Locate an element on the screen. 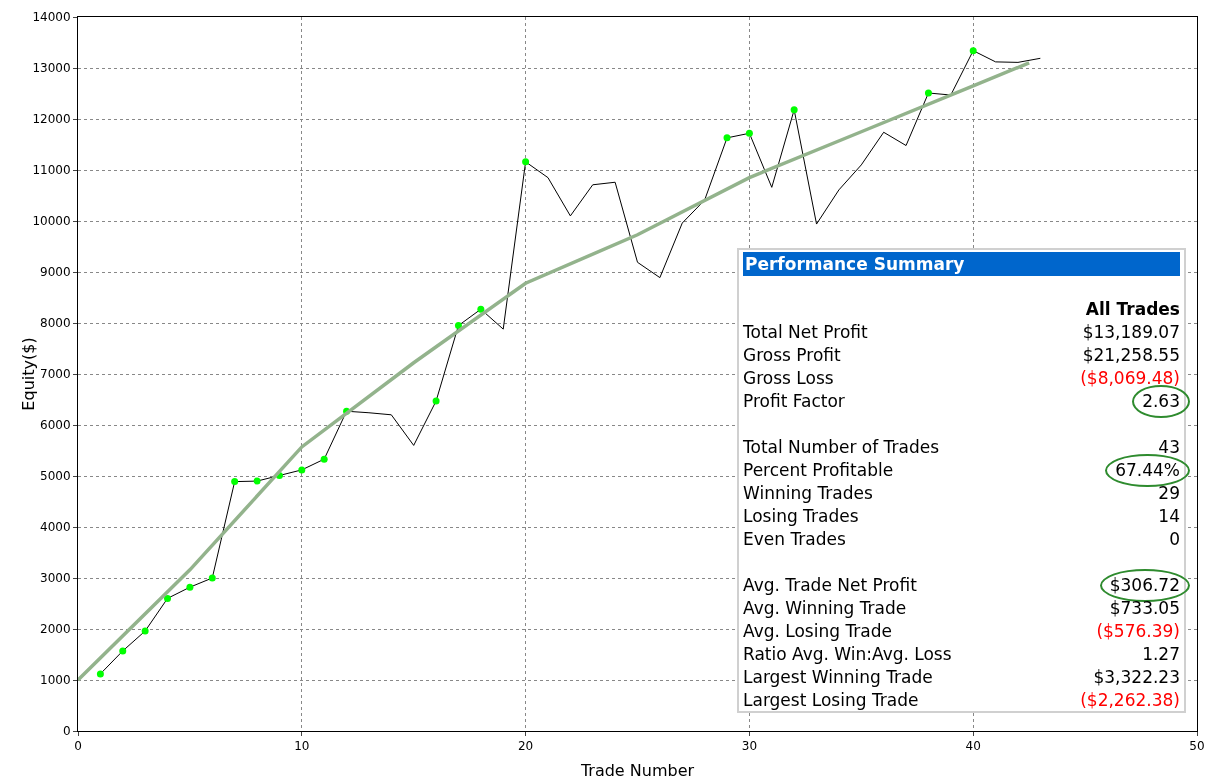 The height and width of the screenshot is (780, 1205). annotation: Percent Profitable is located at coordinates (818, 470).